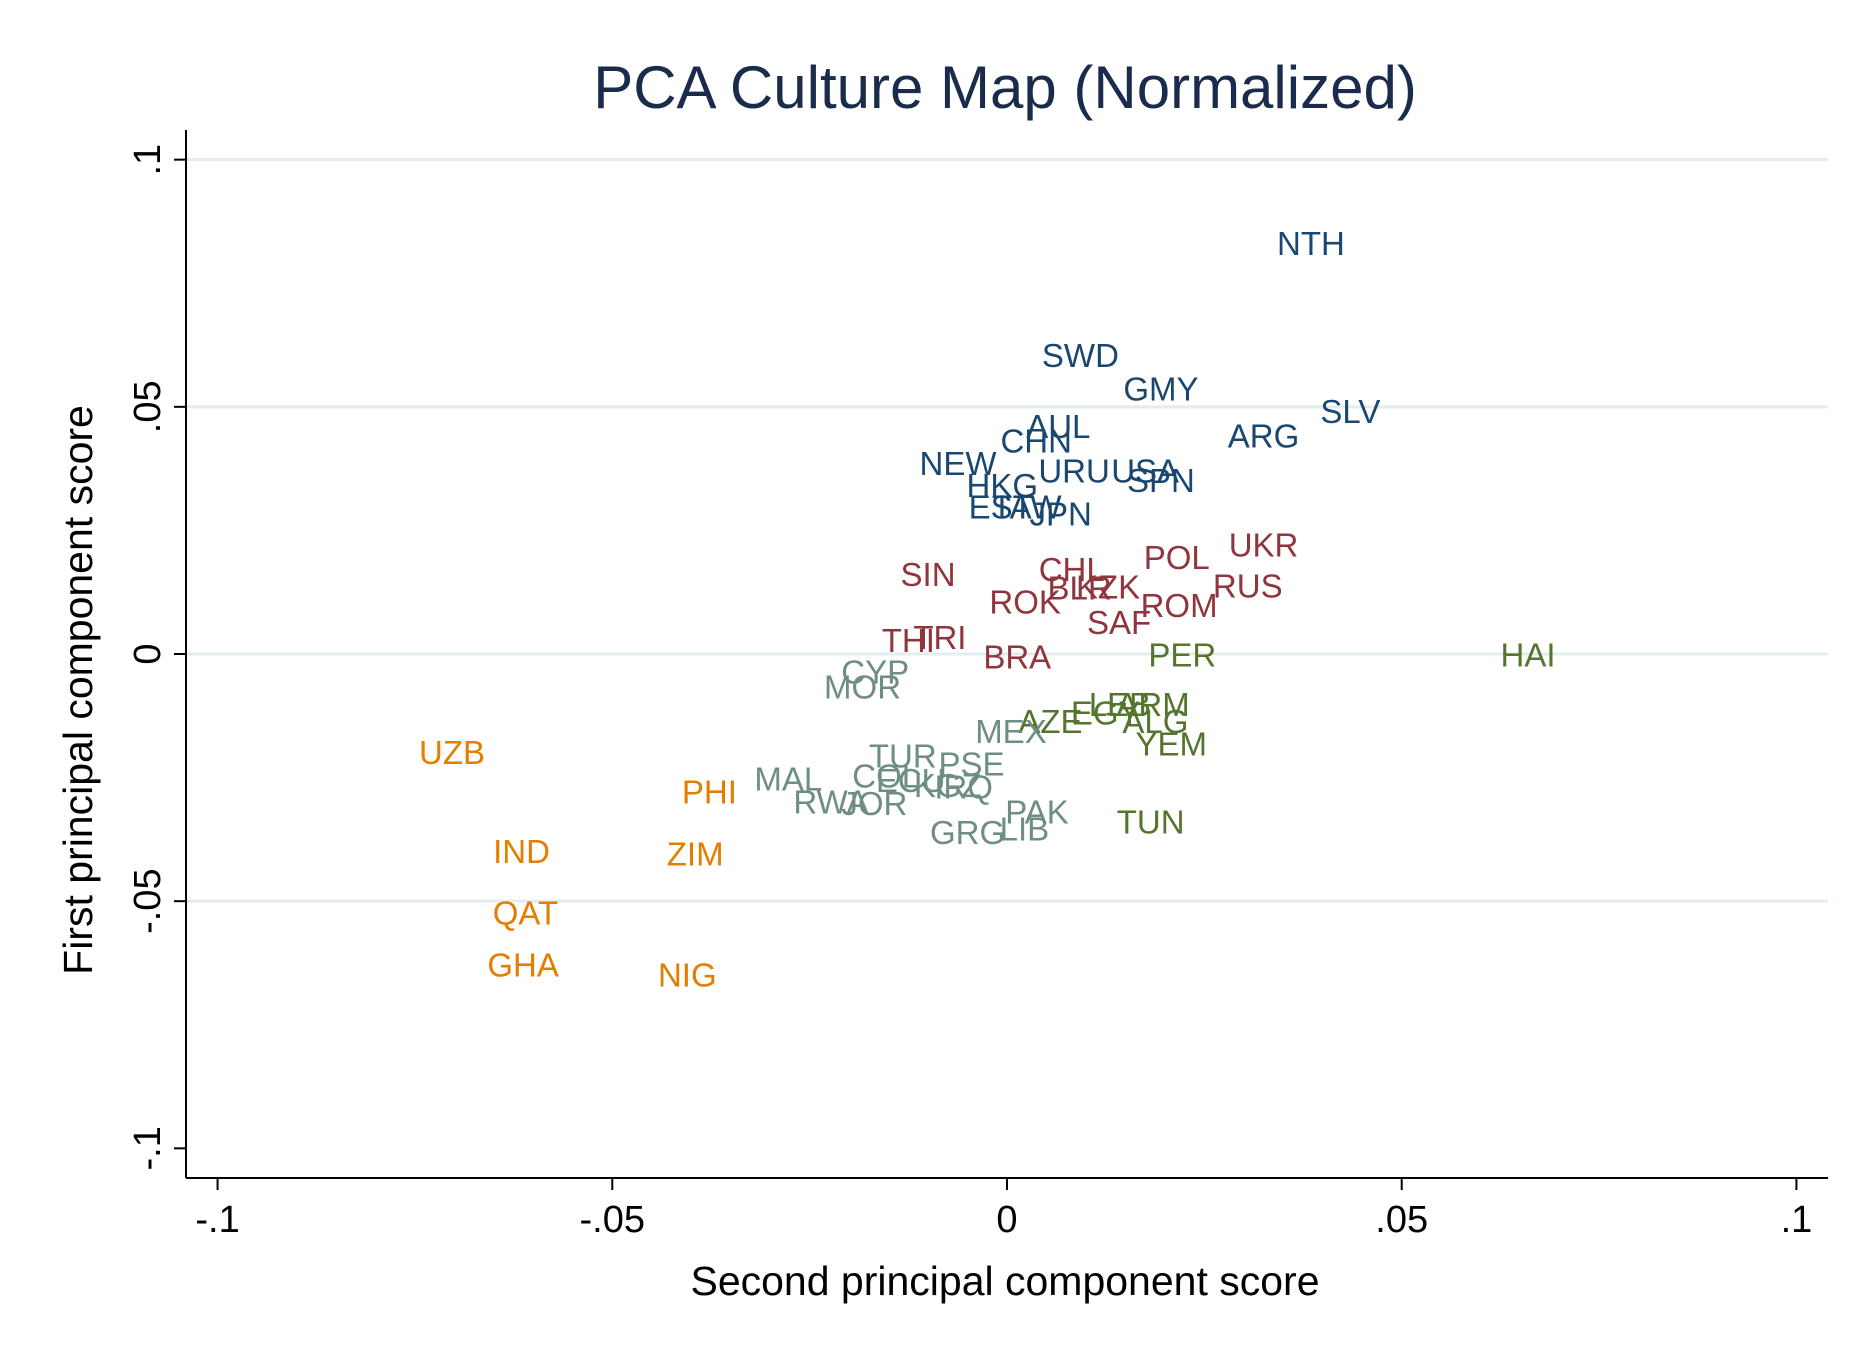  I want to click on point-label-pse: PSE, so click(971, 763).